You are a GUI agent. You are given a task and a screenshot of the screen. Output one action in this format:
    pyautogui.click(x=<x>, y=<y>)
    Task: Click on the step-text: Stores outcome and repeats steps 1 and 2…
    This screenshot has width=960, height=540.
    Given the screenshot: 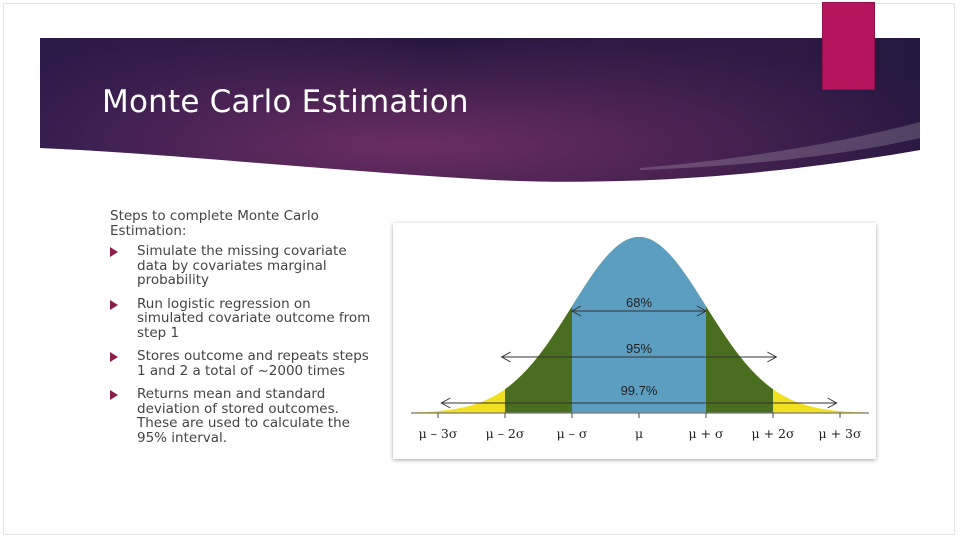 What is the action you would take?
    pyautogui.click(x=253, y=363)
    